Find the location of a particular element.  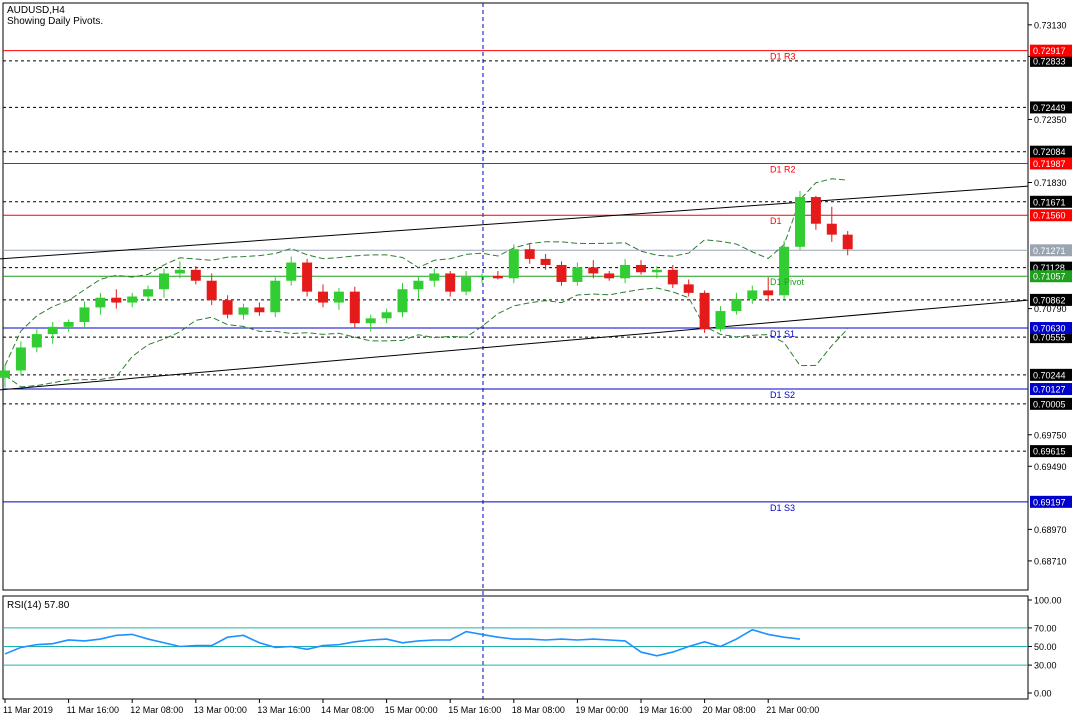

pivots-subtitle: Showing Daily Pivots. is located at coordinates (55, 21).